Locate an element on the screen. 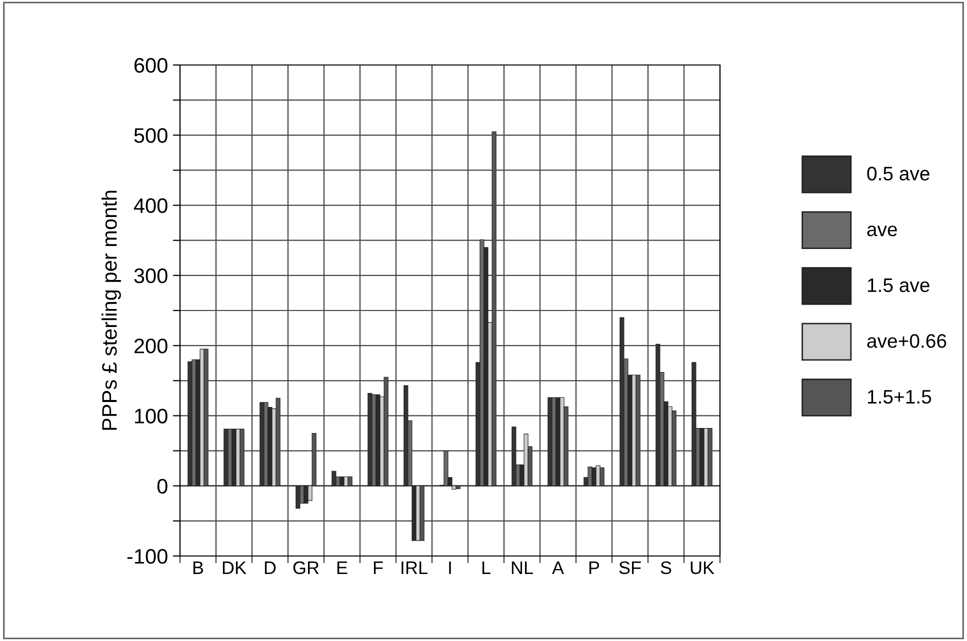 The image size is (967, 641). x-tick-label: B is located at coordinates (198, 568).